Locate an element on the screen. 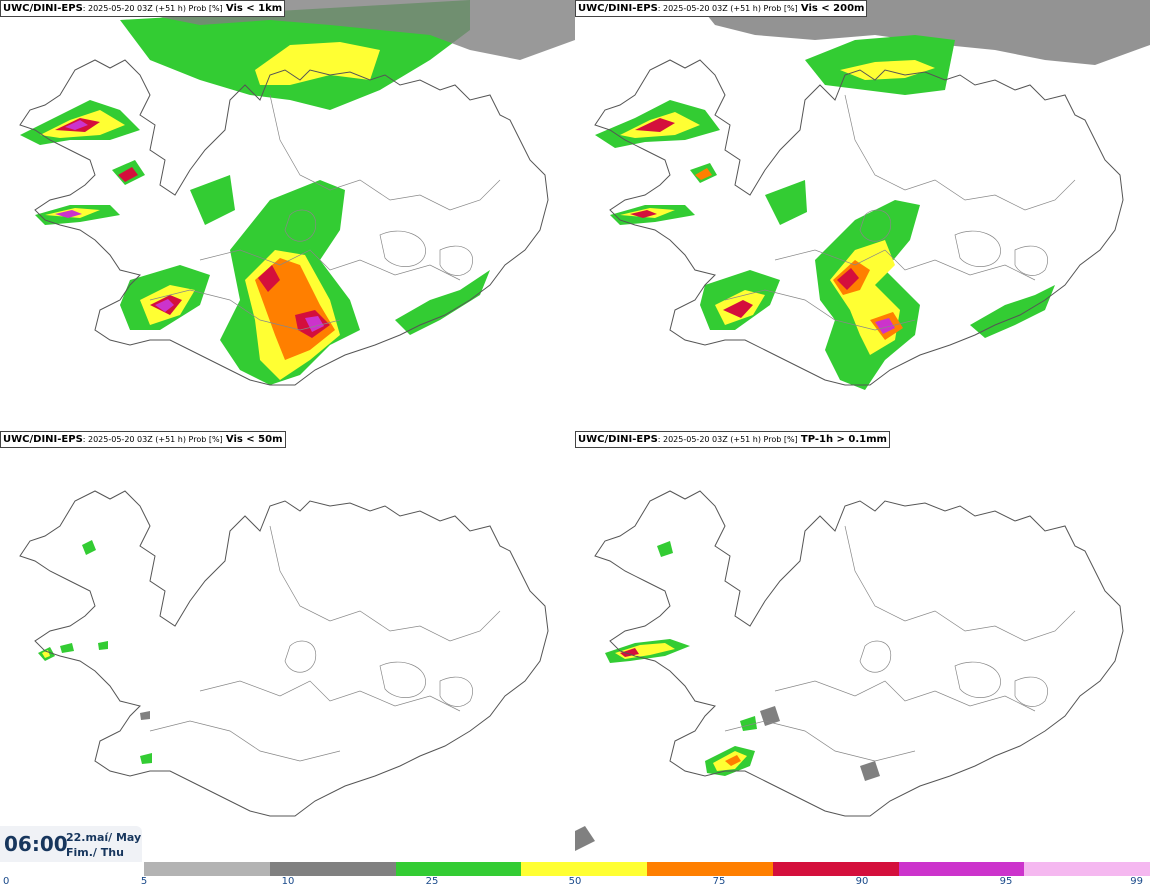 The image size is (1150, 891). colorbar-tick-label: 90 is located at coordinates (862, 881).